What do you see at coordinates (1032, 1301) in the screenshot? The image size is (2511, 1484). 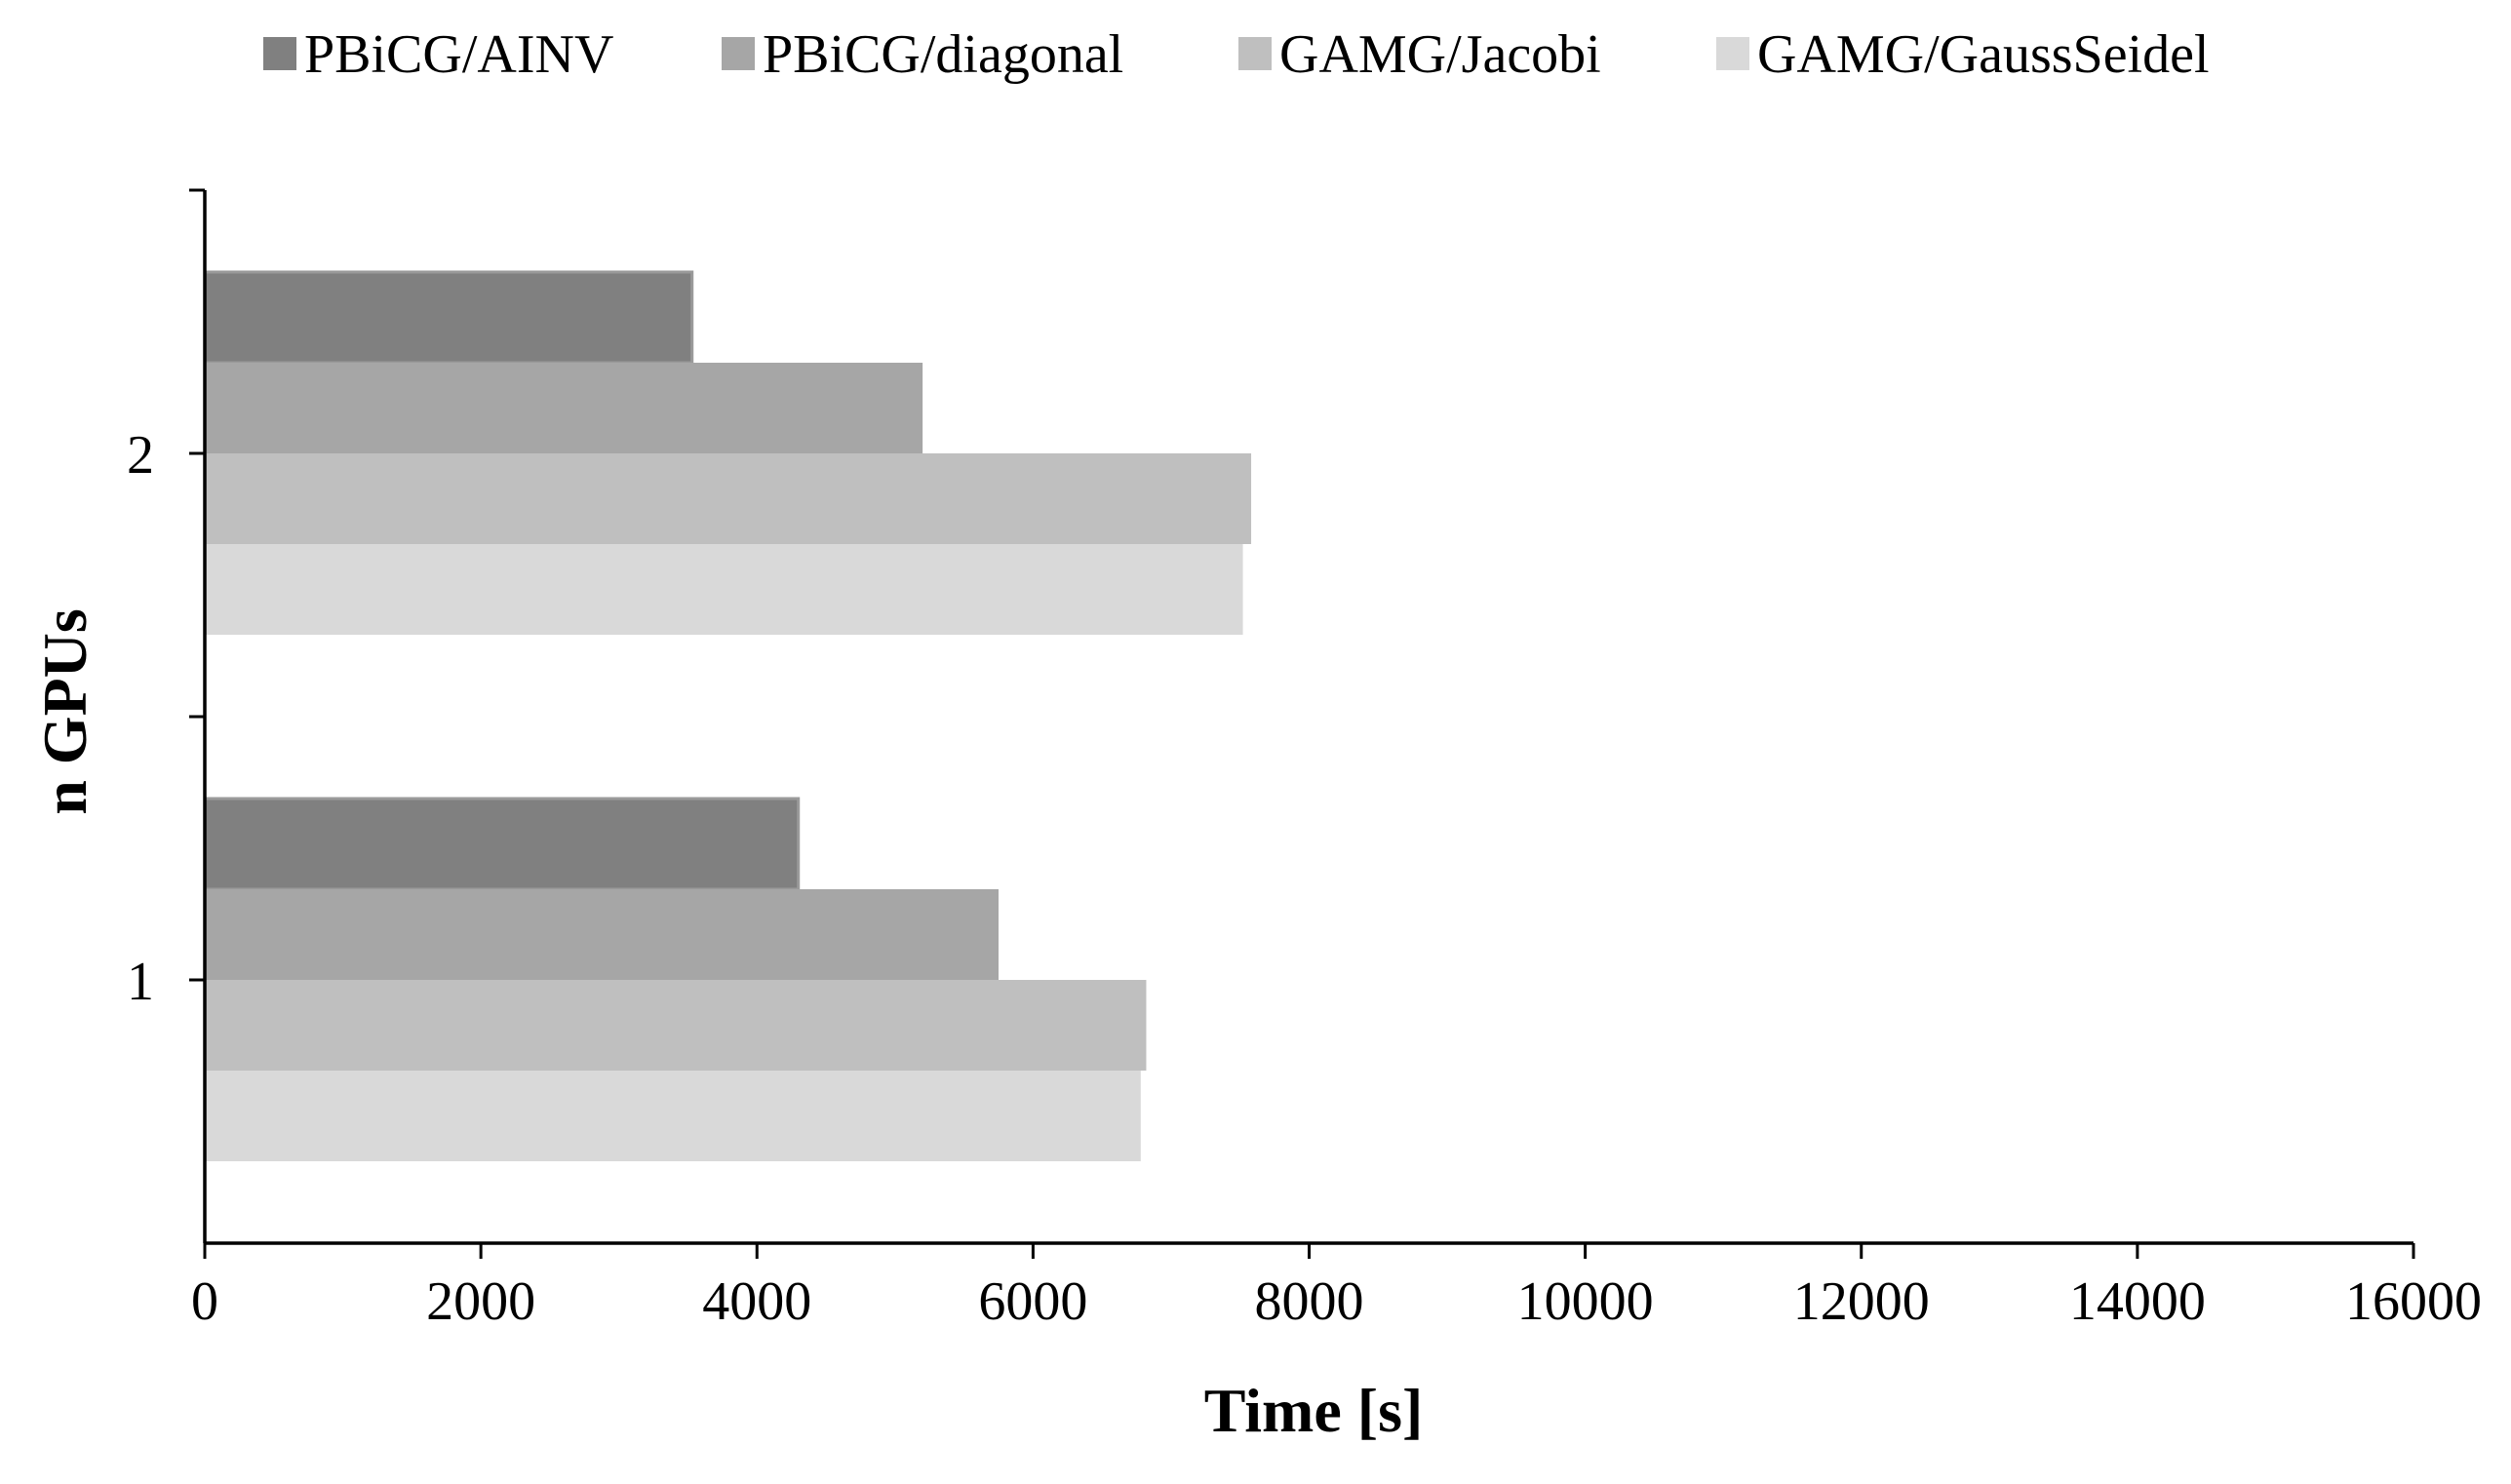 I see `x-tick-label: 6000` at bounding box center [1032, 1301].